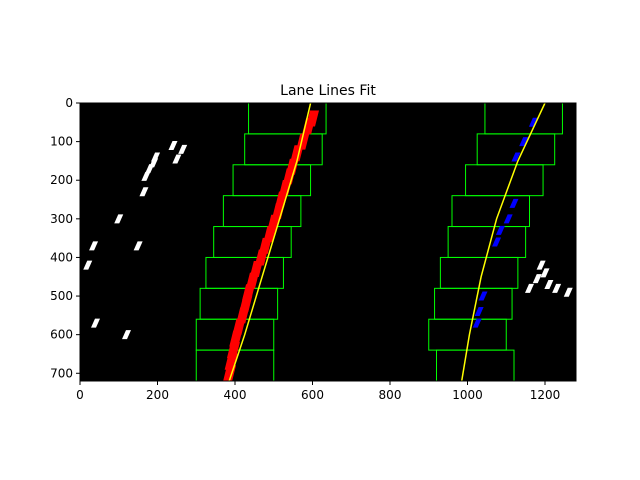 This screenshot has height=480, width=640. I want to click on x-tick-label-0: 0, so click(80, 395).